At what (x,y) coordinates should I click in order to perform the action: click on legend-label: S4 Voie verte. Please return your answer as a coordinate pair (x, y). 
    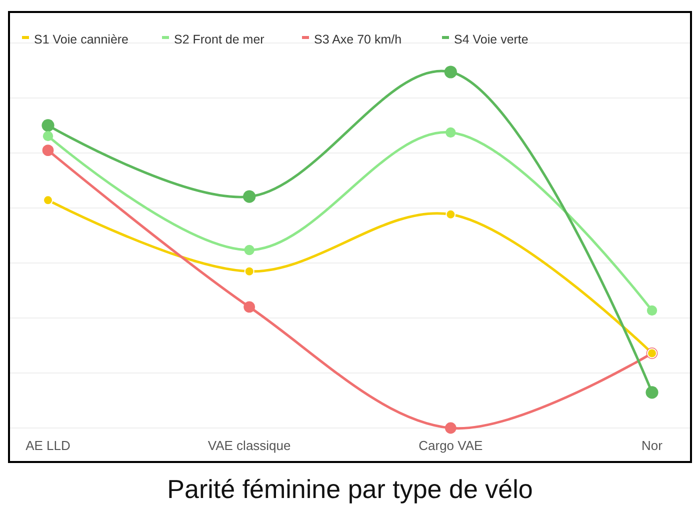
    Looking at the image, I should click on (491, 39).